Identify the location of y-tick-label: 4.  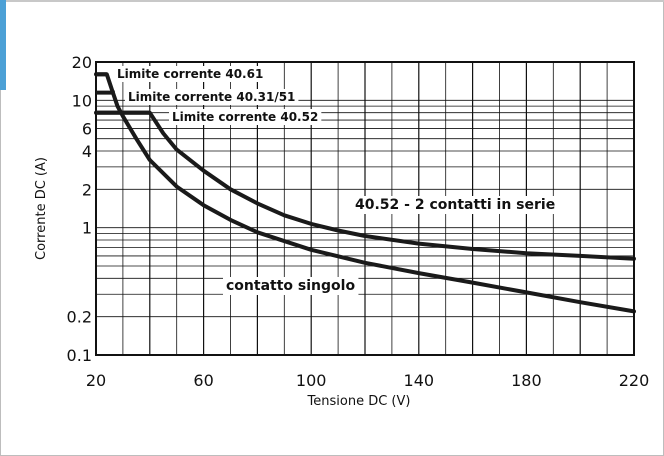
(87, 151).